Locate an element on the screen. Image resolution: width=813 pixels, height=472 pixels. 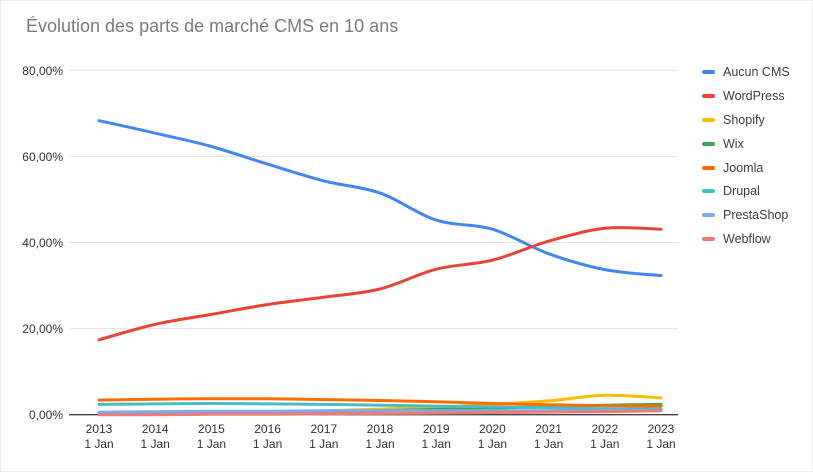
y-tick-label: 20,00% is located at coordinates (42, 329).